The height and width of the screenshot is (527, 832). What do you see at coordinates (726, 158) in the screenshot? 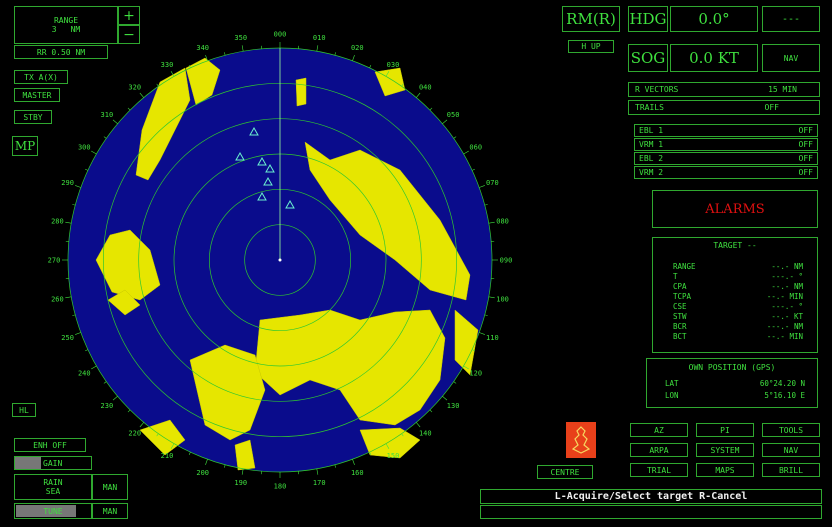
I see `ebl-vrm-row: EBL 2 OFF` at bounding box center [726, 158].